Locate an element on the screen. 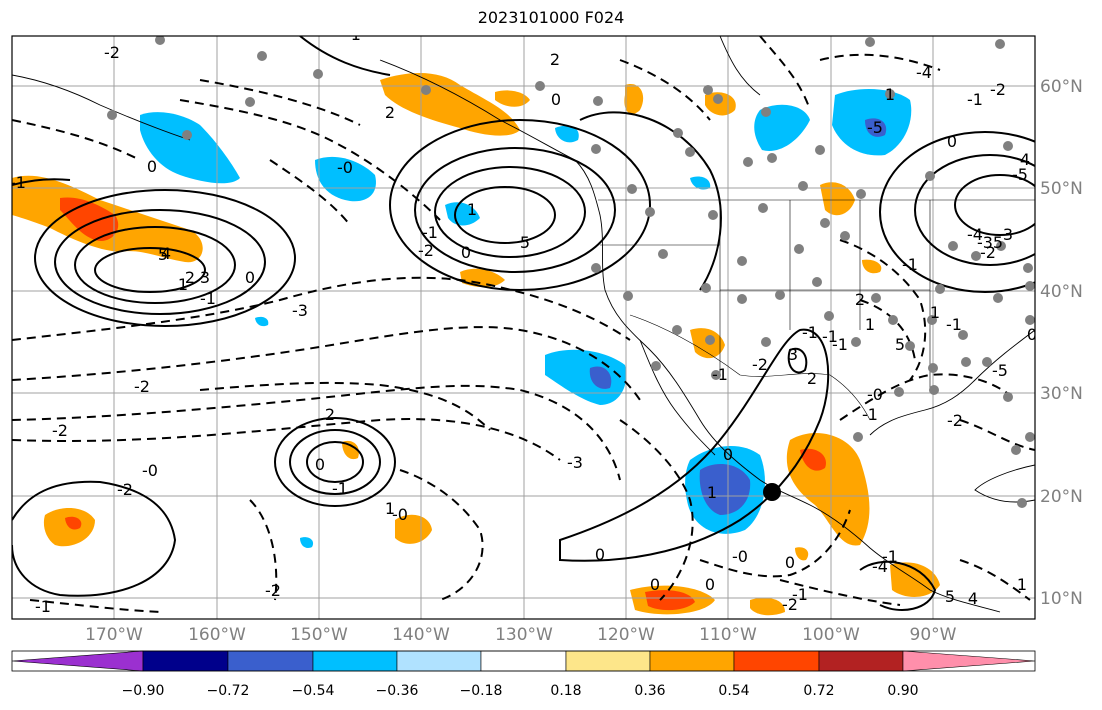 This screenshot has width=1102, height=710. lon-label: 140°W is located at coordinates (421, 635).